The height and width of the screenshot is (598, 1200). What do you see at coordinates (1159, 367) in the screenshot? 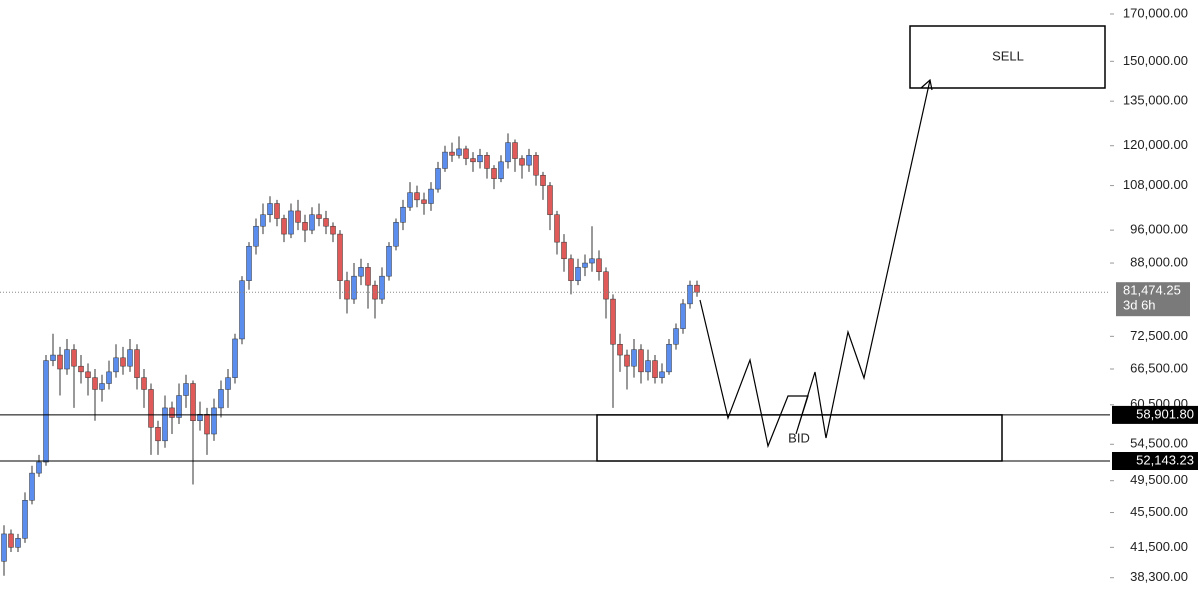
I see `y-tick-label: 66,500.00` at bounding box center [1159, 367].